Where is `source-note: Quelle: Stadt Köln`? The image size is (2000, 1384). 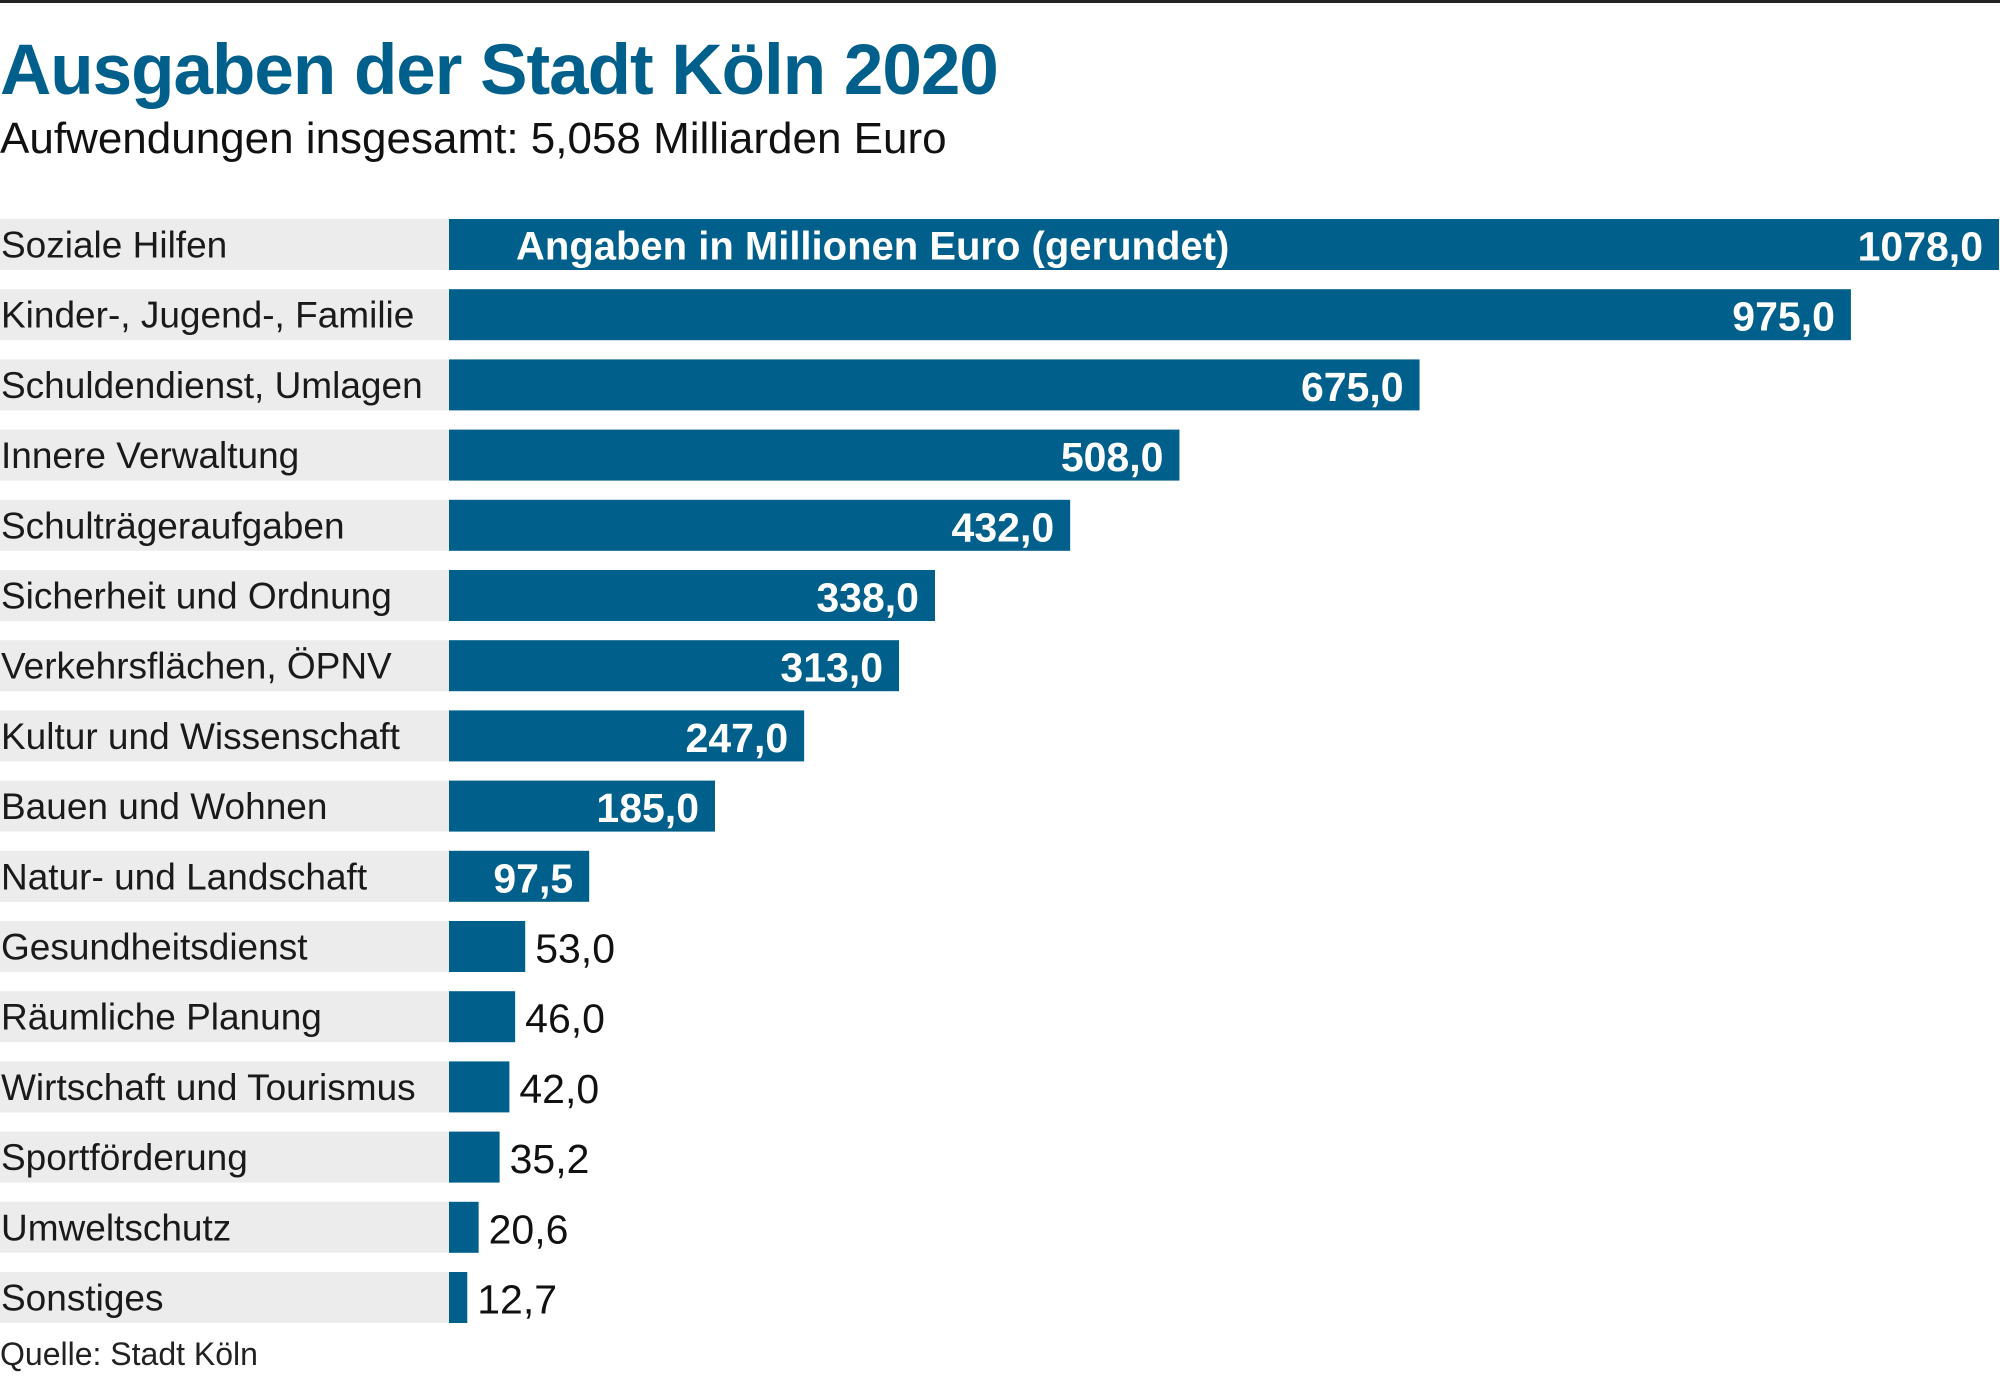
source-note: Quelle: Stadt Köln is located at coordinates (129, 1354).